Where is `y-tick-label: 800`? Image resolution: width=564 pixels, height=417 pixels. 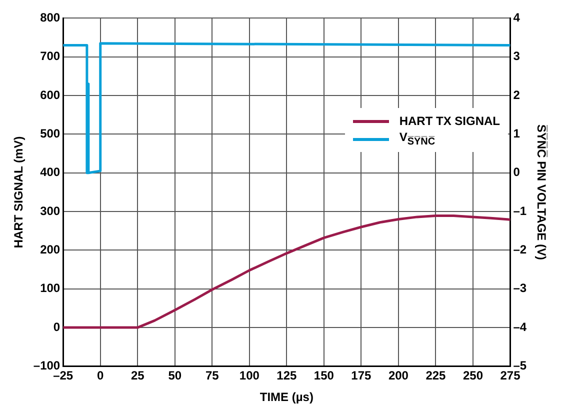 y-tick-label: 800 is located at coordinates (50, 17).